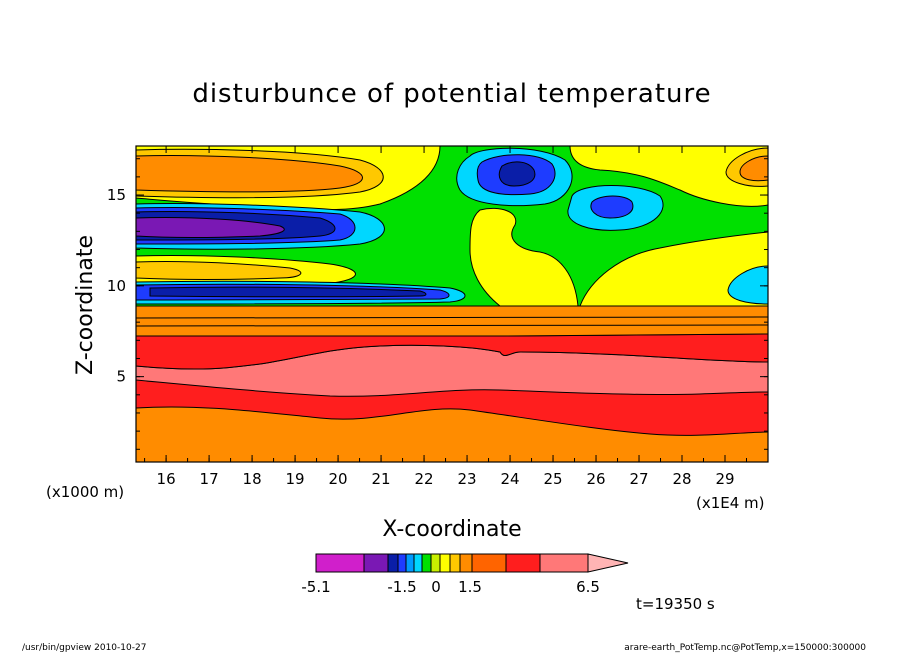 The image size is (904, 654). Describe the element at coordinates (424, 479) in the screenshot. I see `x-tick-label: 22` at that location.